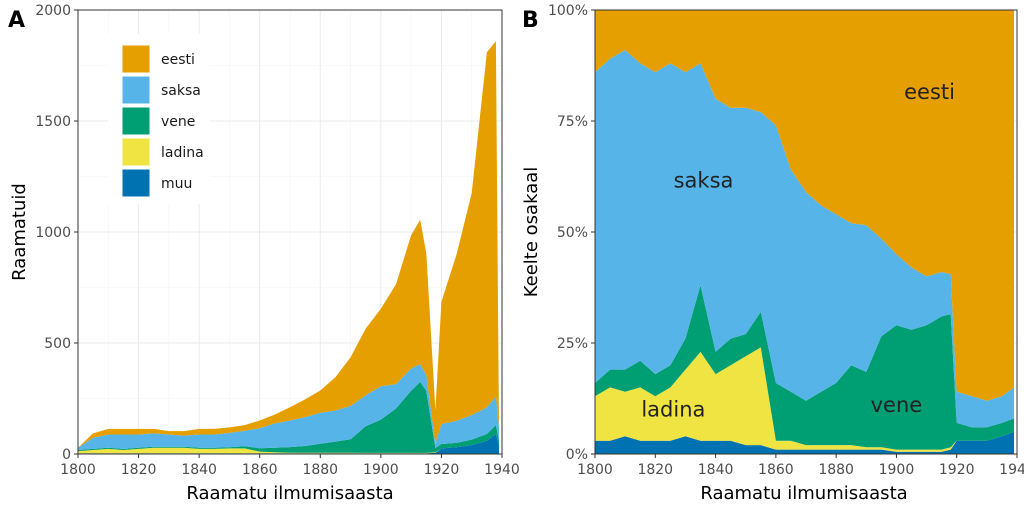  I want to click on panel-a-legend-swatch-vene, so click(136, 121).